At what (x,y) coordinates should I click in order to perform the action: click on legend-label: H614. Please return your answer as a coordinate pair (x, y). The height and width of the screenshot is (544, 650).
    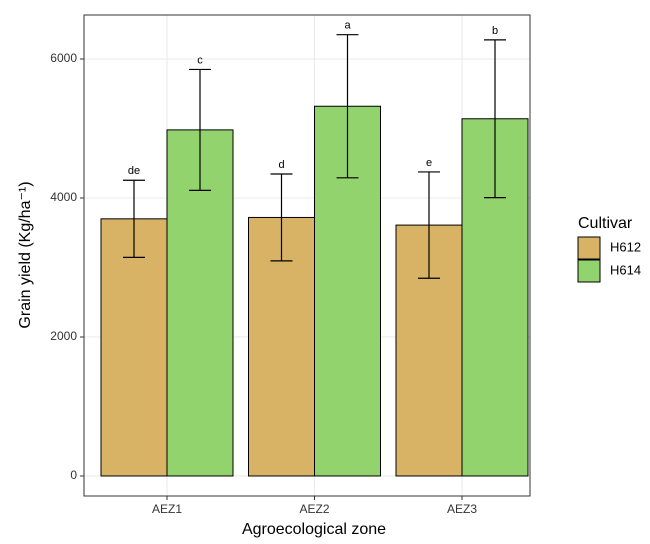
    Looking at the image, I should click on (625, 269).